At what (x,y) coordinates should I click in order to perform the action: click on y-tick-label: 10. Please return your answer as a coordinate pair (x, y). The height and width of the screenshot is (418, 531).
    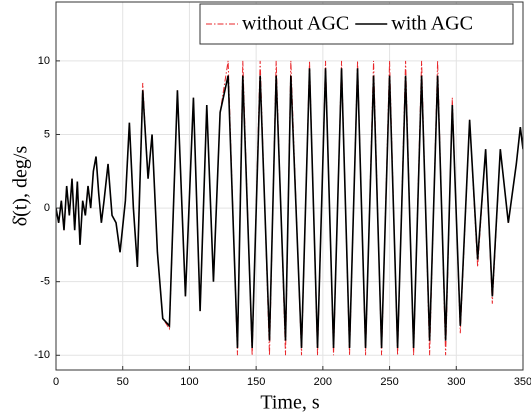
    Looking at the image, I should click on (44, 61).